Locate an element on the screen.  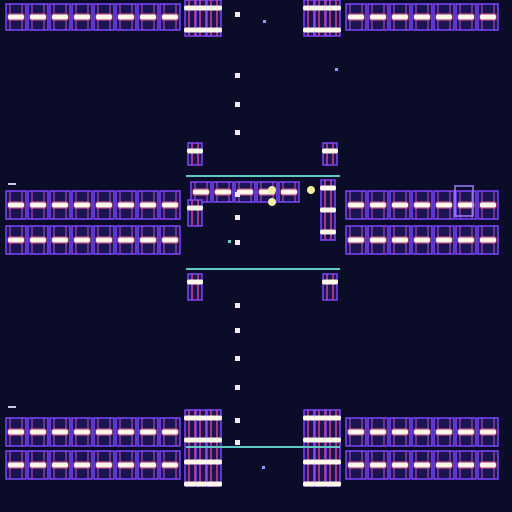
marker is located at coordinates (464, 201).